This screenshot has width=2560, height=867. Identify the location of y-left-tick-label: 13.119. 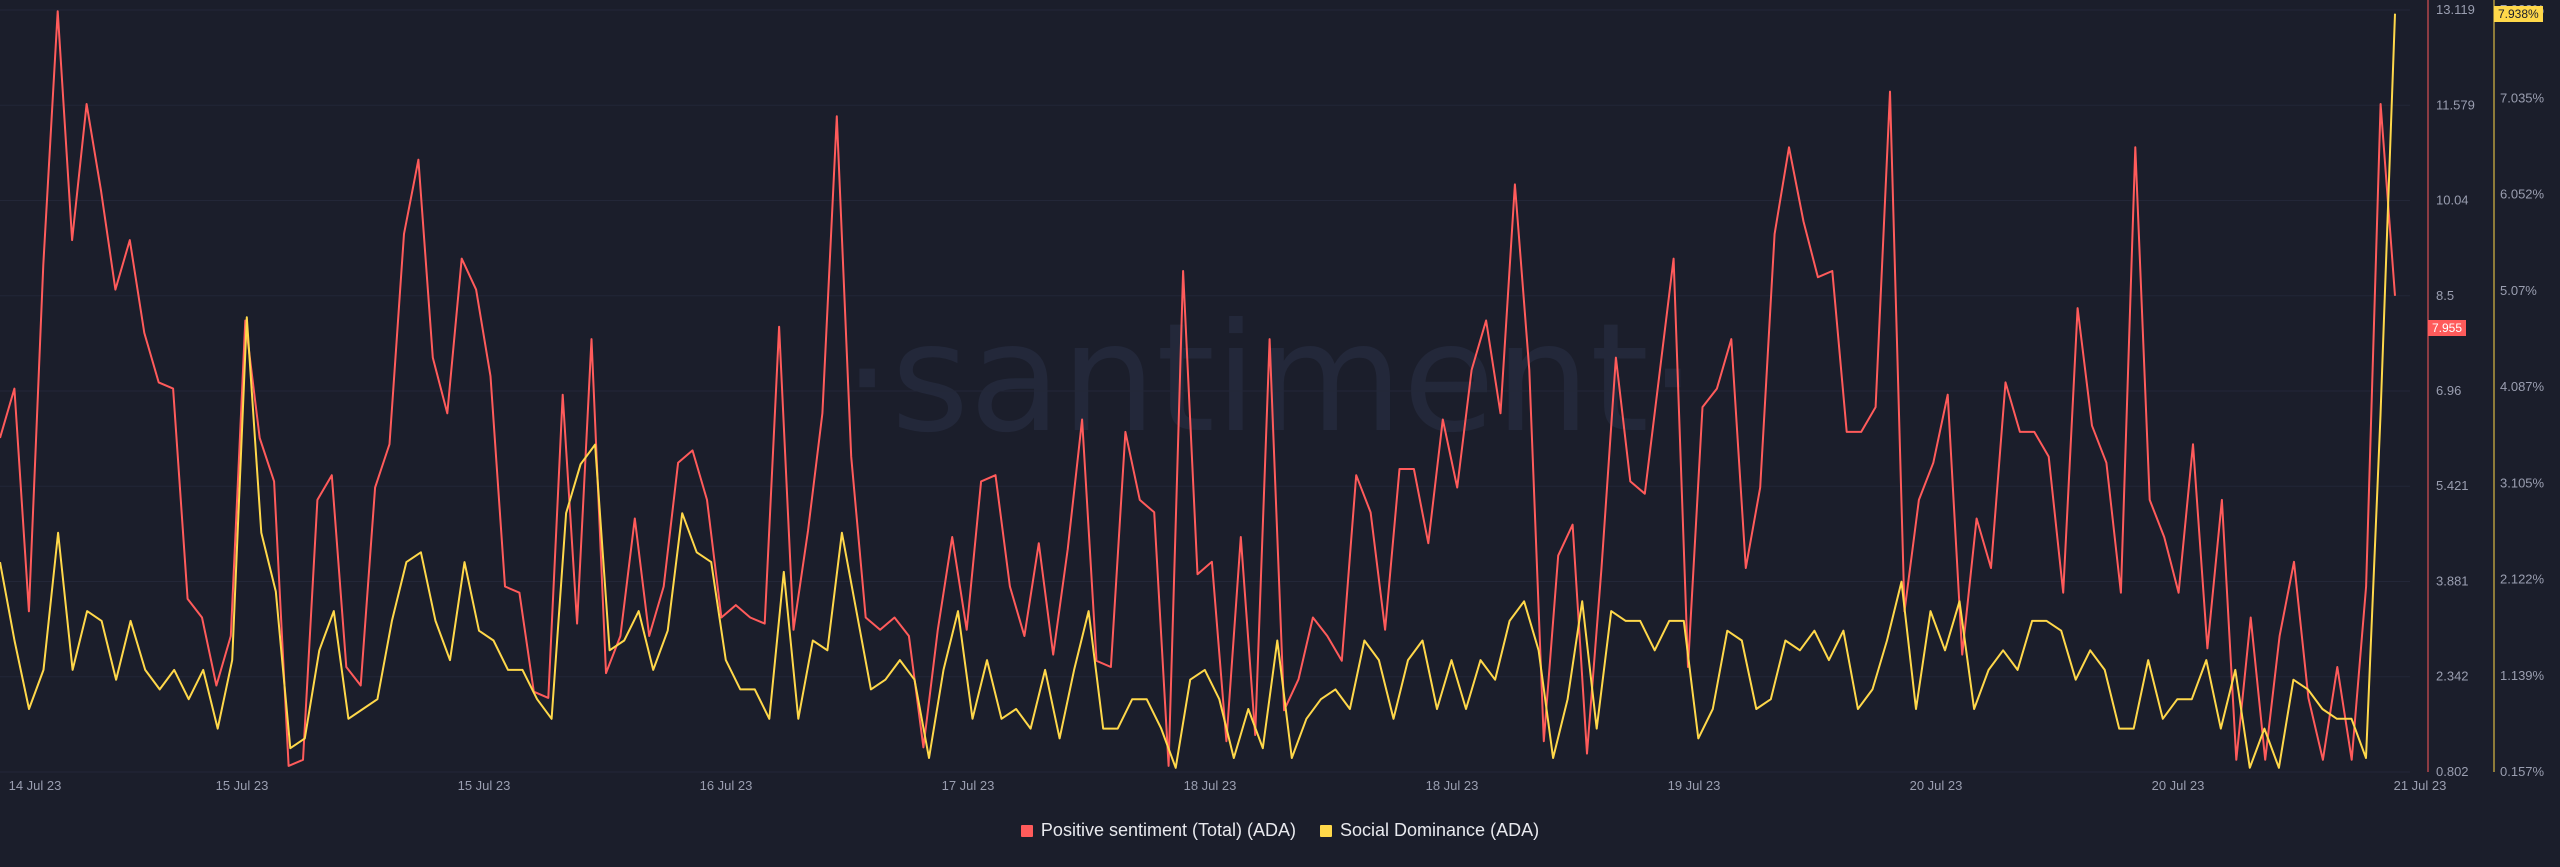
(2455, 9).